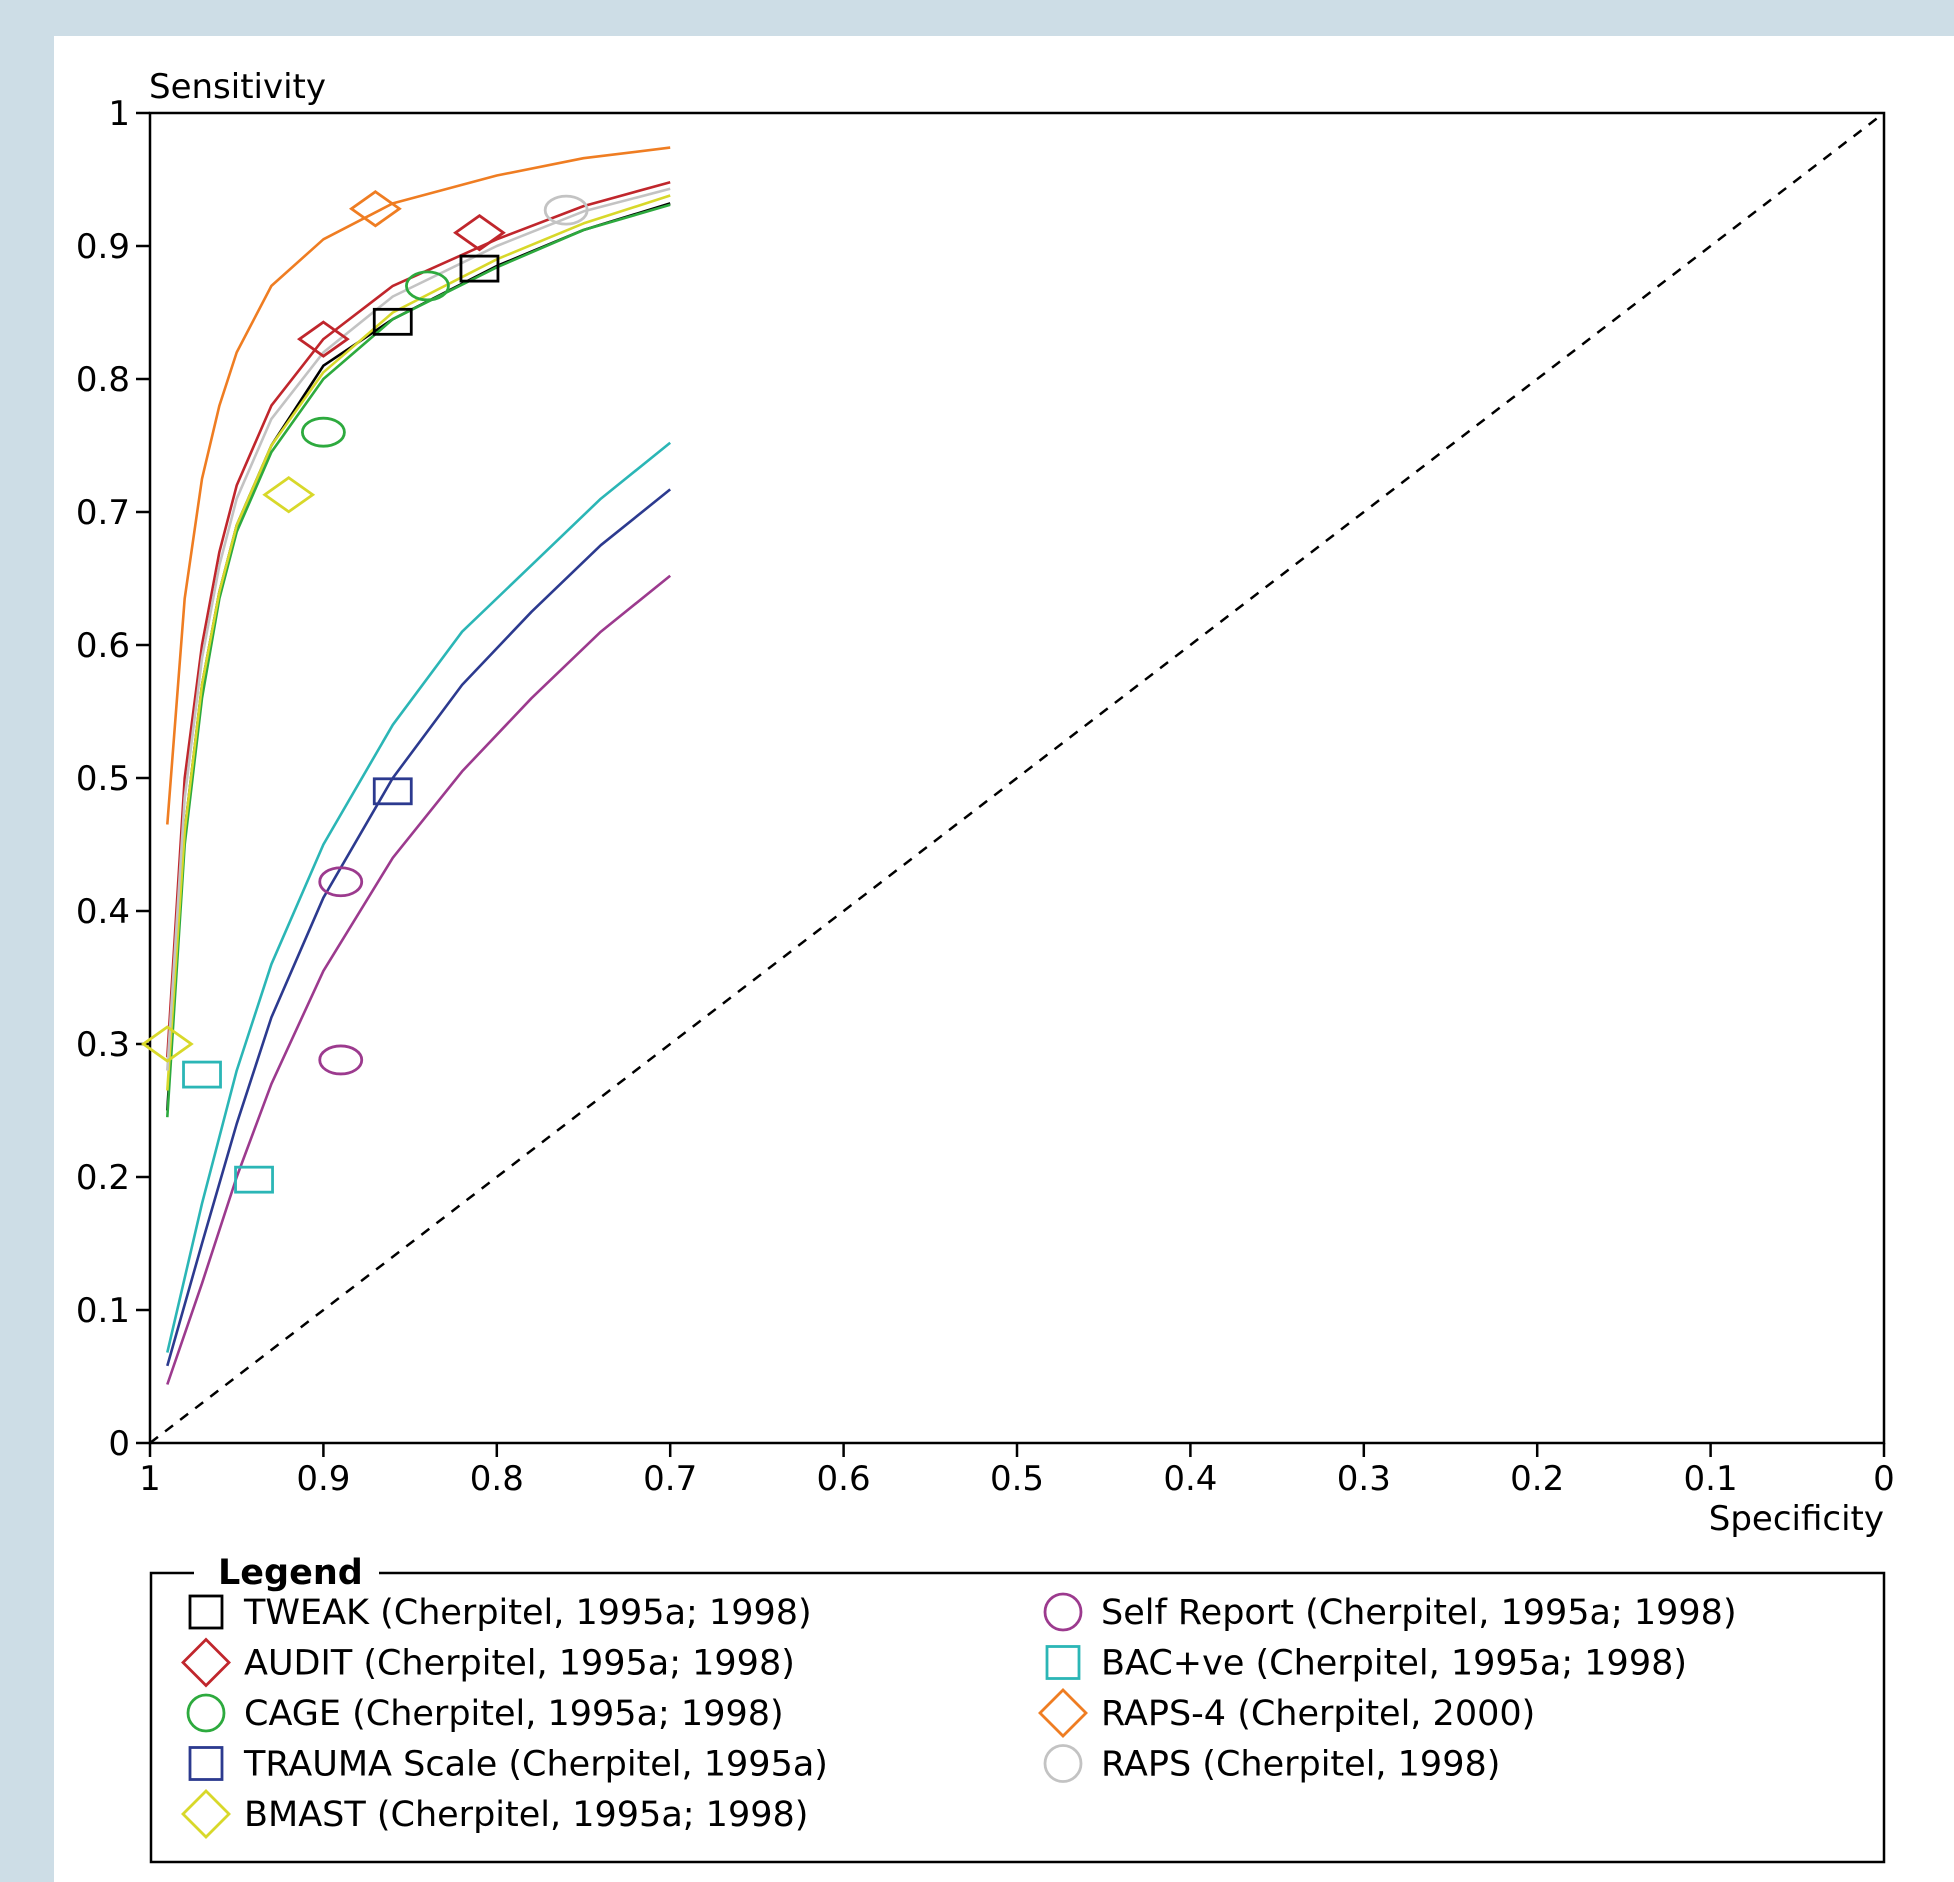 Image resolution: width=1954 pixels, height=1882 pixels. I want to click on x-tick-label: 0.3, so click(1364, 1479).